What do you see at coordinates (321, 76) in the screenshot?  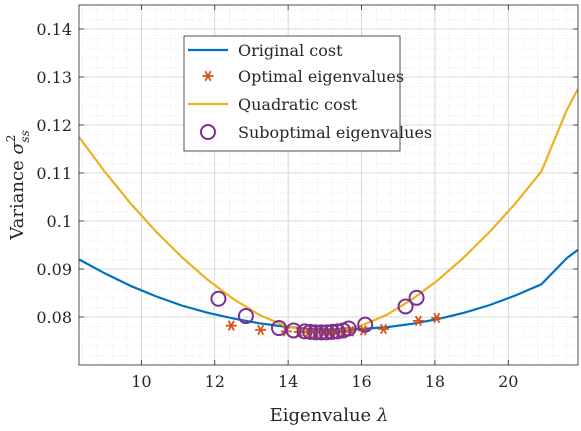 I see `legend-label: Optimal eigenvalues` at bounding box center [321, 76].